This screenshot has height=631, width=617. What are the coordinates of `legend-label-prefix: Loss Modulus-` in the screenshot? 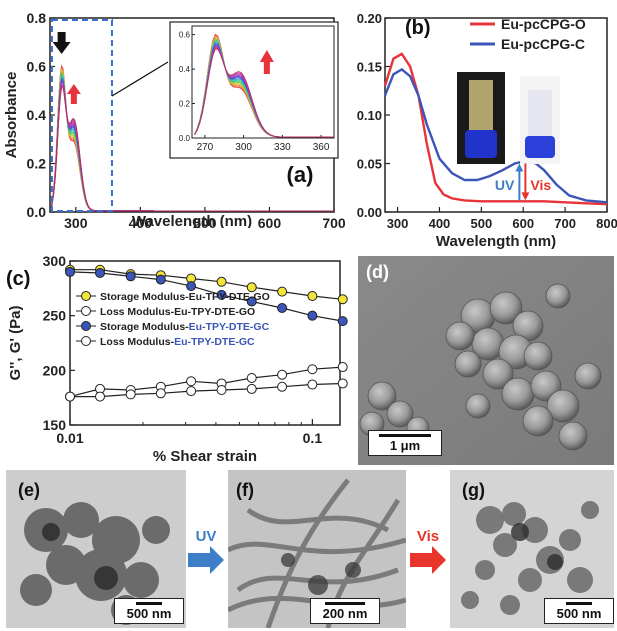 It's located at (137, 342).